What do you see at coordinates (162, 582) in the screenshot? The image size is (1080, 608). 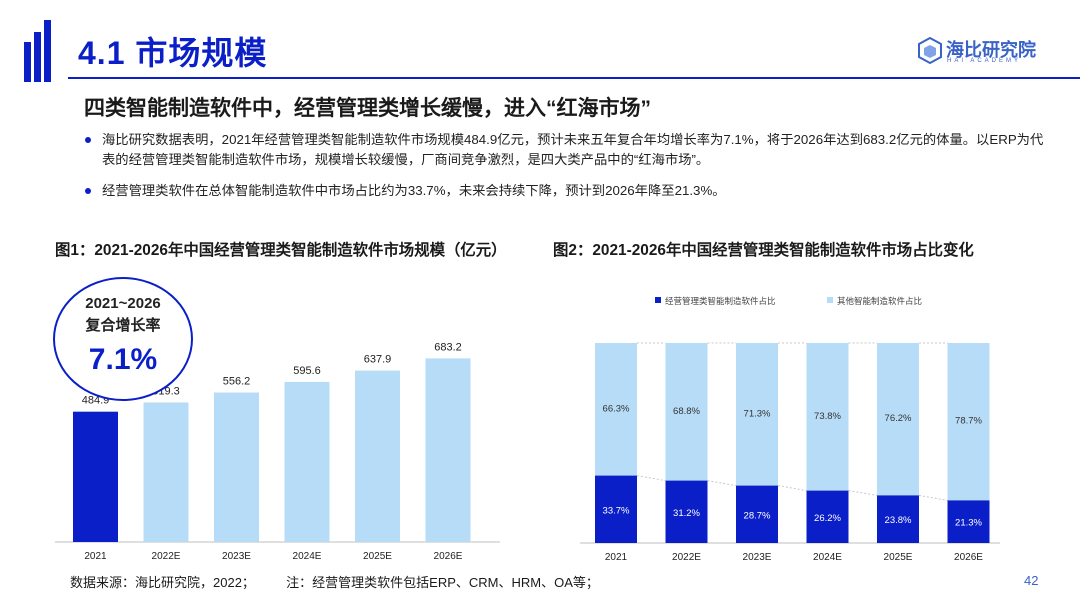 I see `data-source: 数据来源：海比研究院，2022；` at bounding box center [162, 582].